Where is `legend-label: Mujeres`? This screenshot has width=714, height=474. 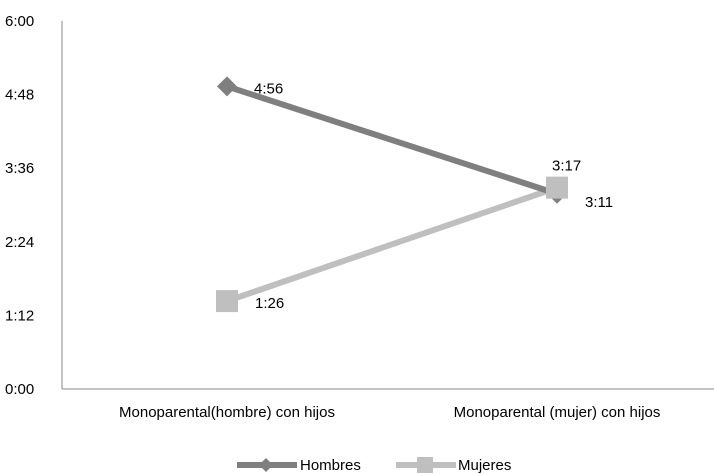
legend-label: Mujeres is located at coordinates (484, 465).